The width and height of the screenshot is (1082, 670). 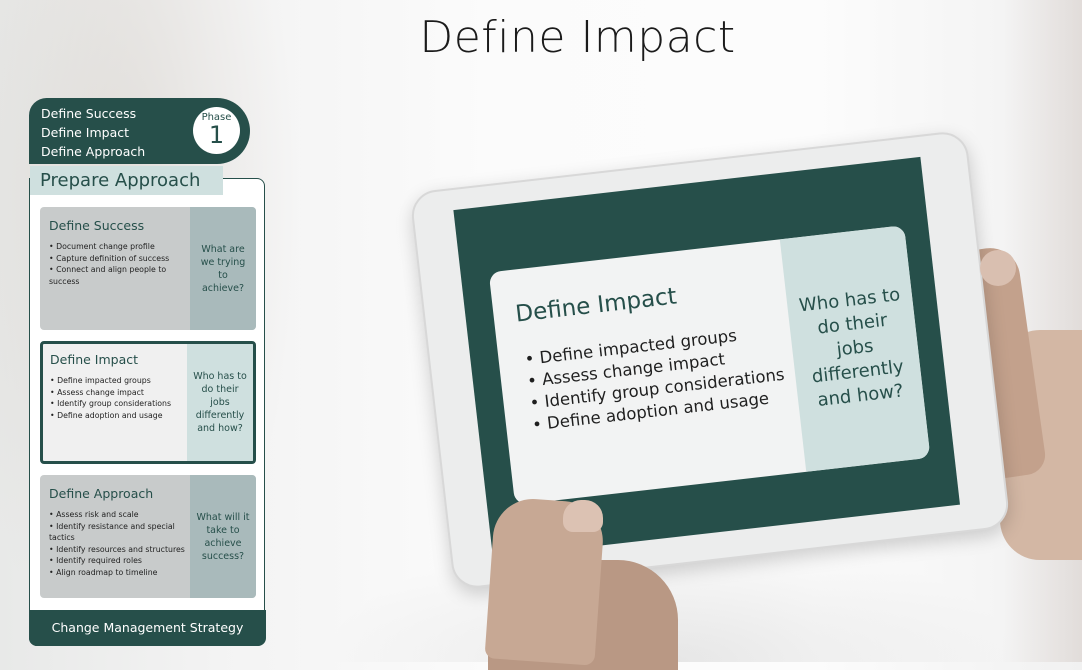 What do you see at coordinates (596, 305) in the screenshot?
I see `tablet-slide-title: Define Impact` at bounding box center [596, 305].